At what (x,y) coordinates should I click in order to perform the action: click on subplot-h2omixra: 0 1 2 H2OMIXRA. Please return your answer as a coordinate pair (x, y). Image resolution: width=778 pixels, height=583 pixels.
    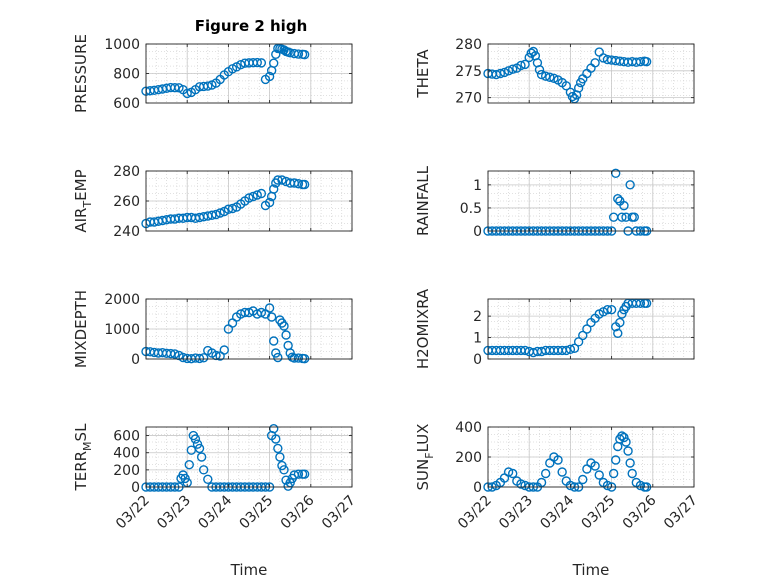
    Looking at the image, I should click on (554, 328).